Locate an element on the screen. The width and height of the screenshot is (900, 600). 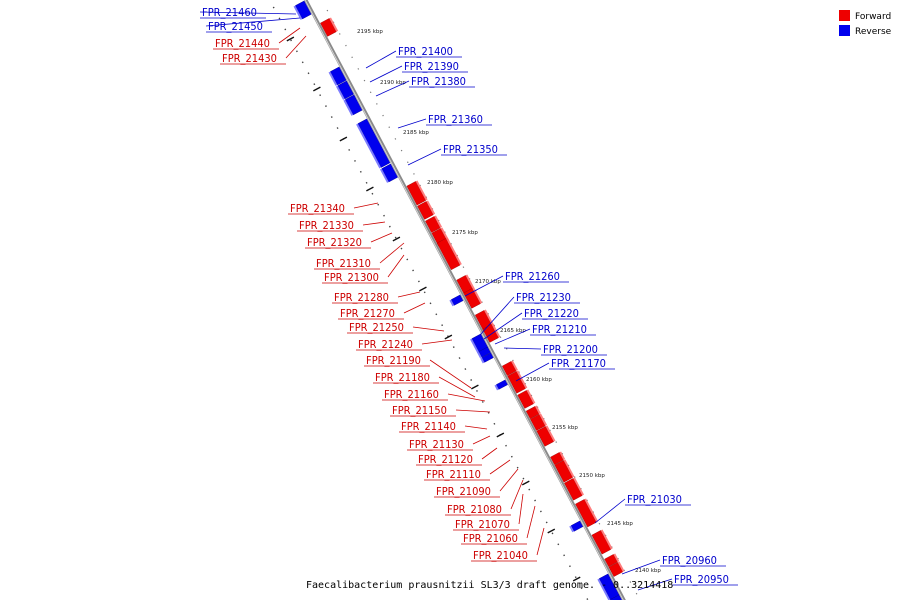
gene-label: FPR_21200 is located at coordinates (570, 349).